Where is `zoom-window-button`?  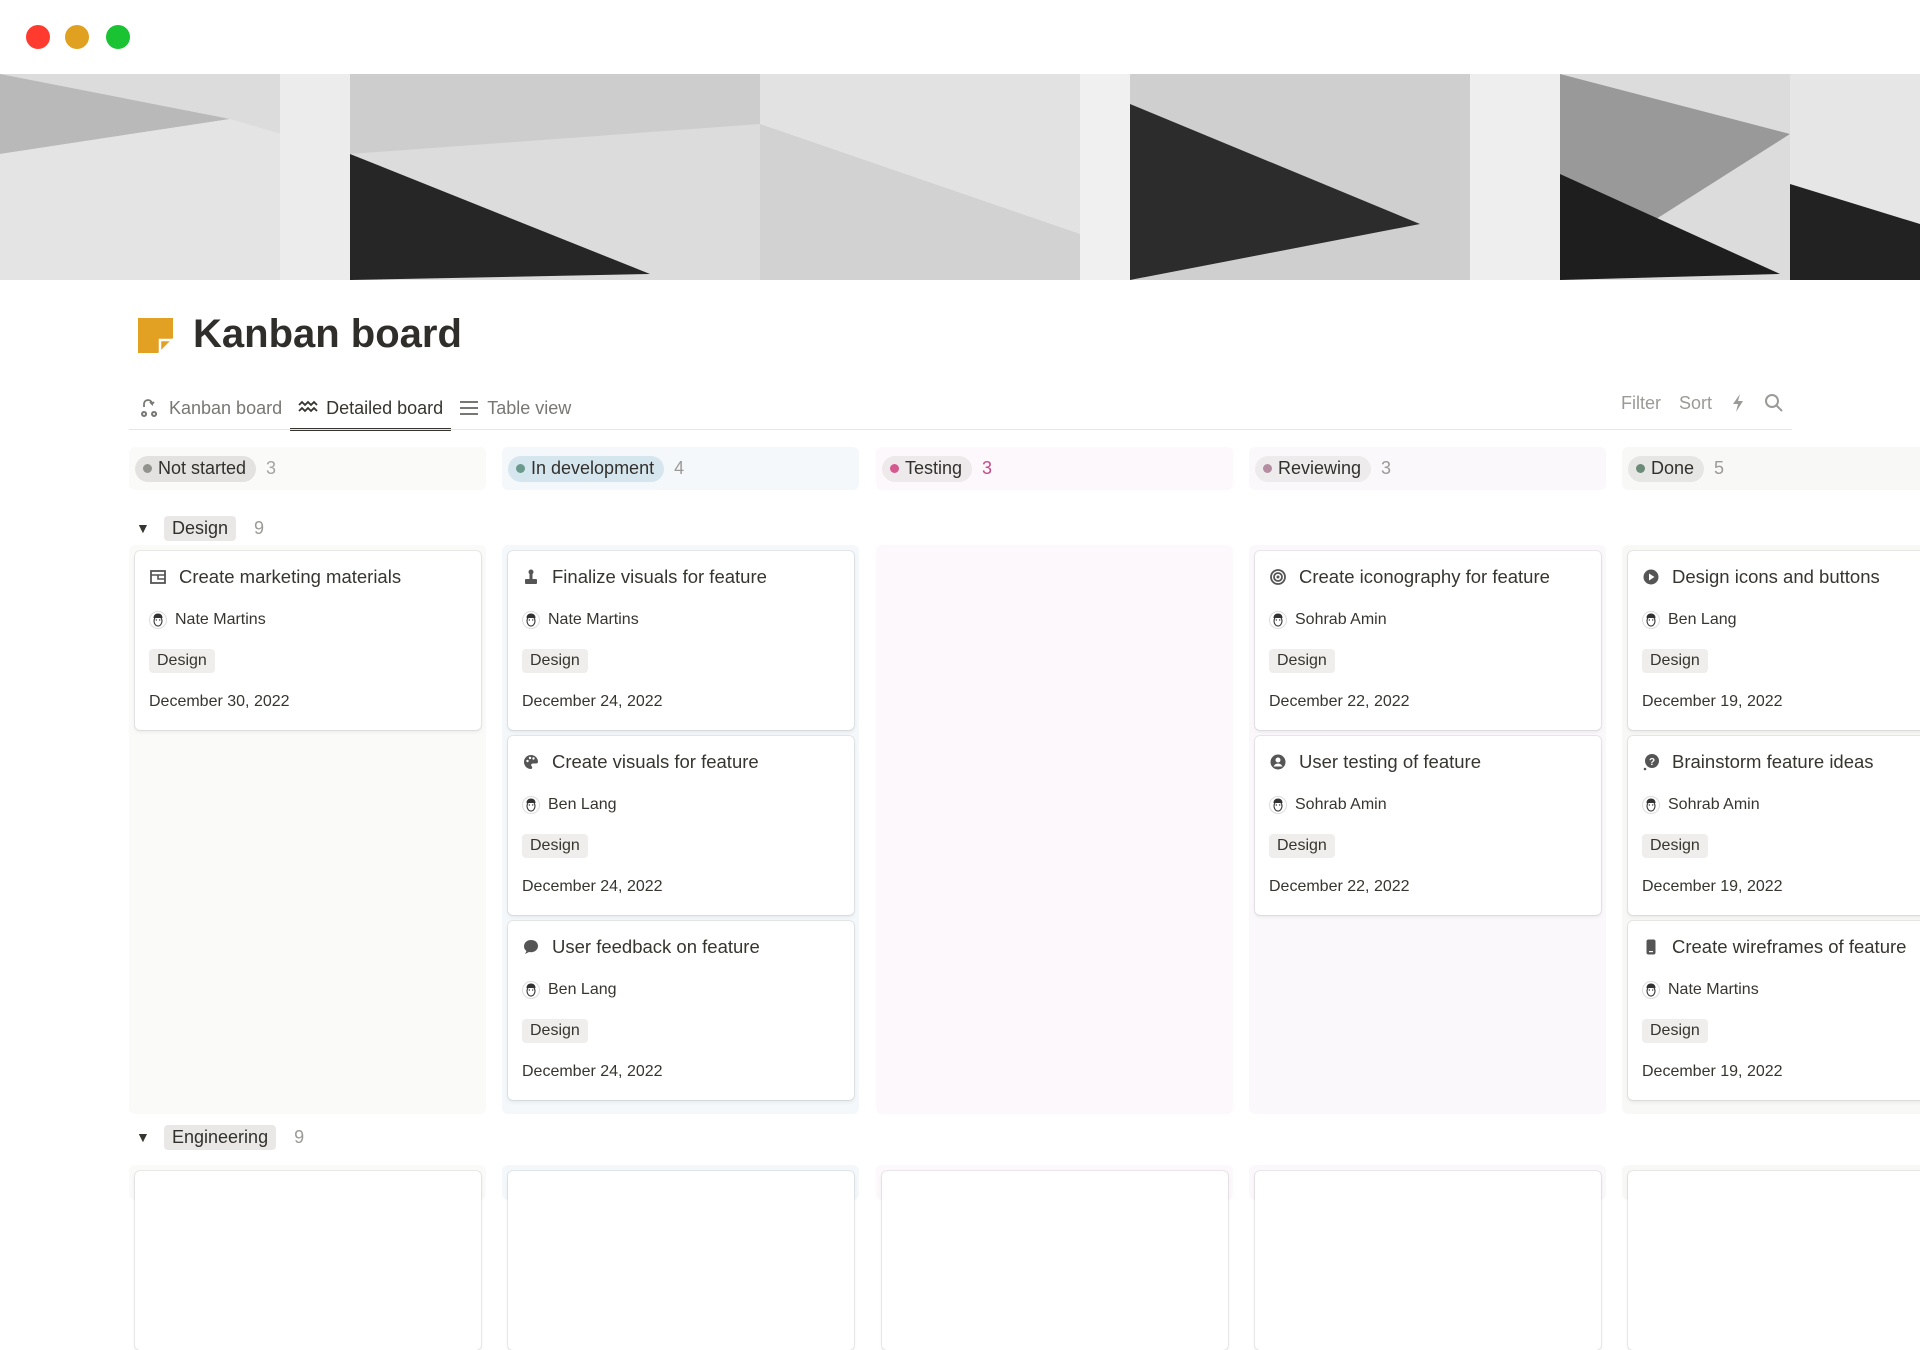
zoom-window-button is located at coordinates (118, 37).